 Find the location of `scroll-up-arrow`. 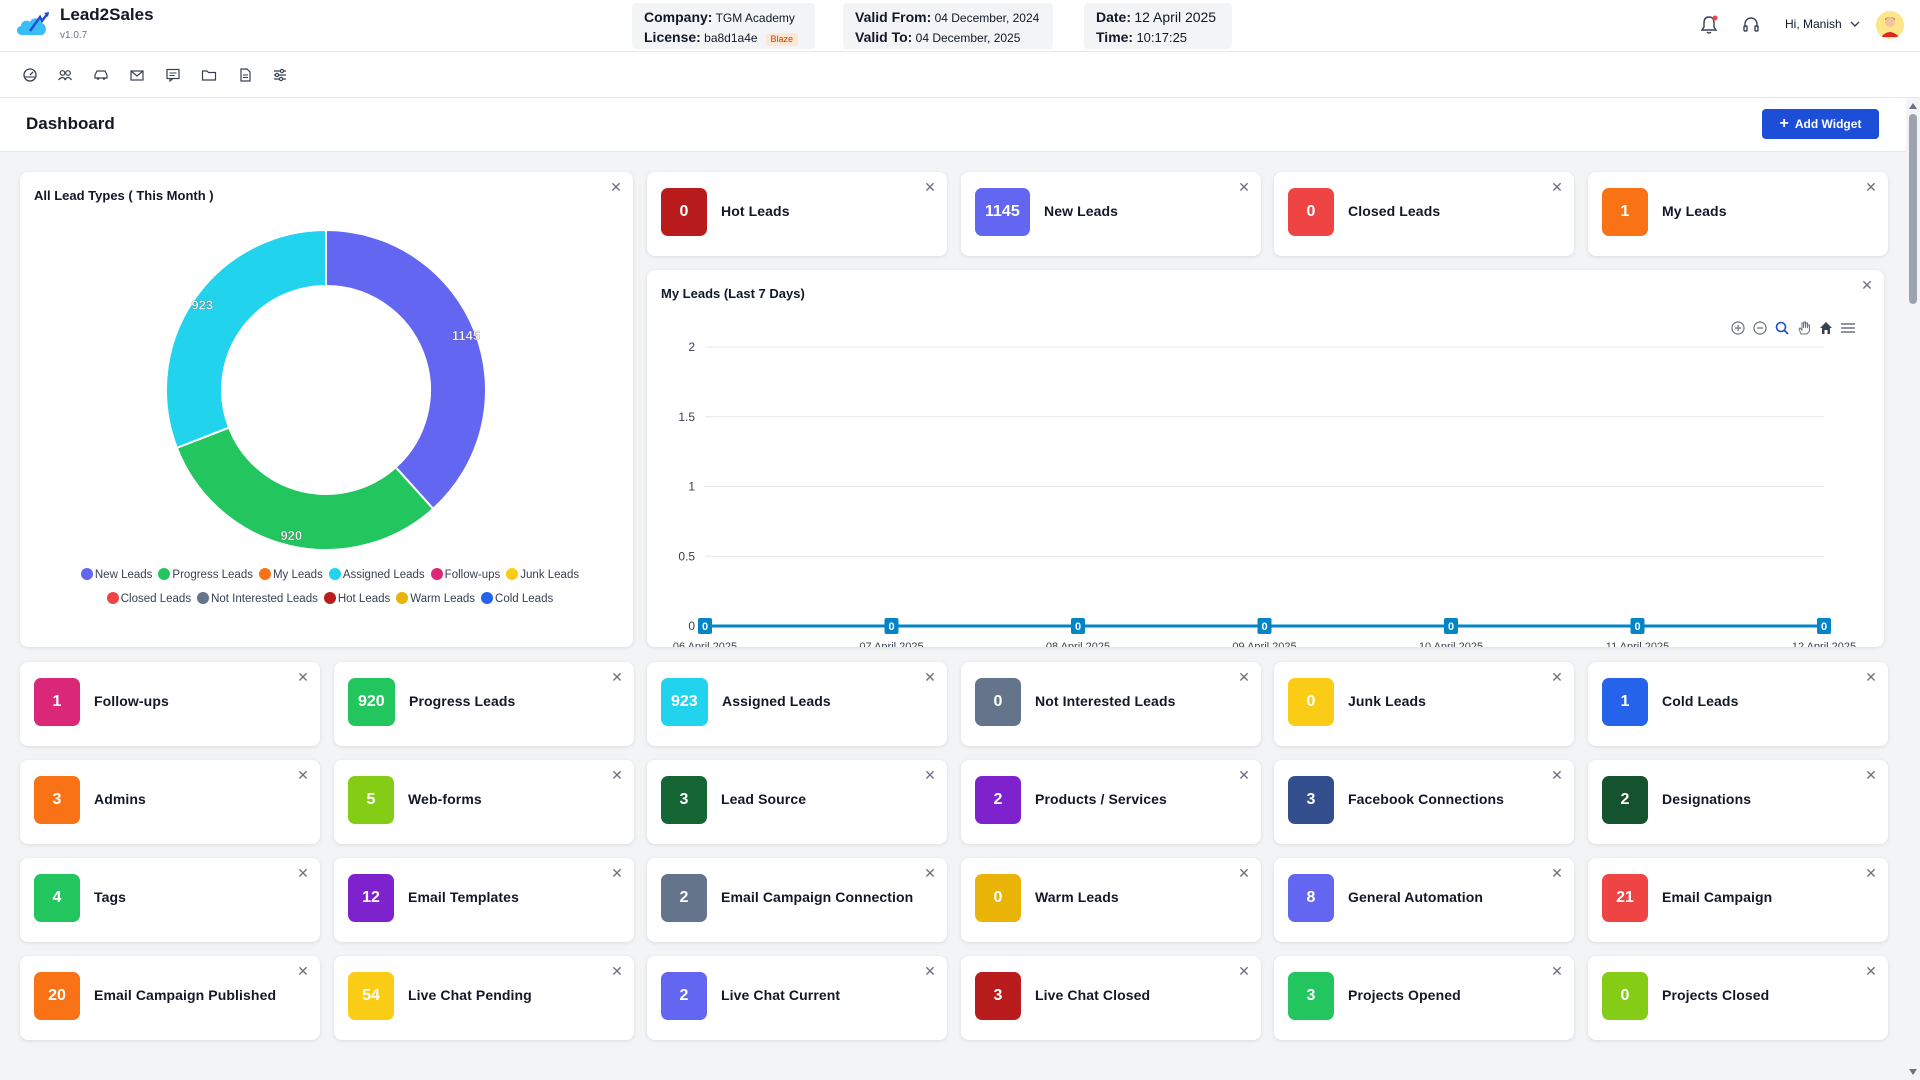

scroll-up-arrow is located at coordinates (1913, 106).